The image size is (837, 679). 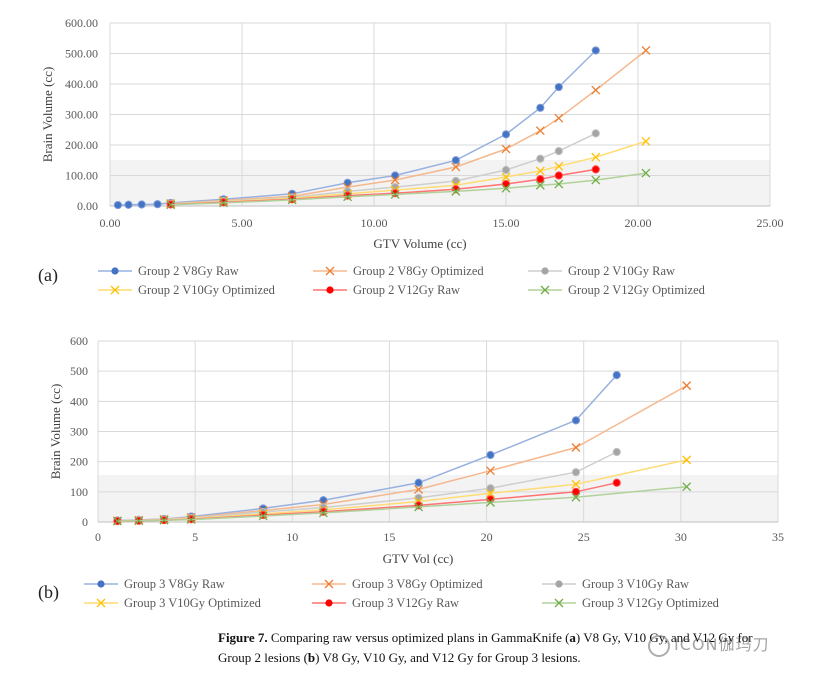 I want to click on legend-label: Group 2 V12Gy Raw, so click(x=406, y=290).